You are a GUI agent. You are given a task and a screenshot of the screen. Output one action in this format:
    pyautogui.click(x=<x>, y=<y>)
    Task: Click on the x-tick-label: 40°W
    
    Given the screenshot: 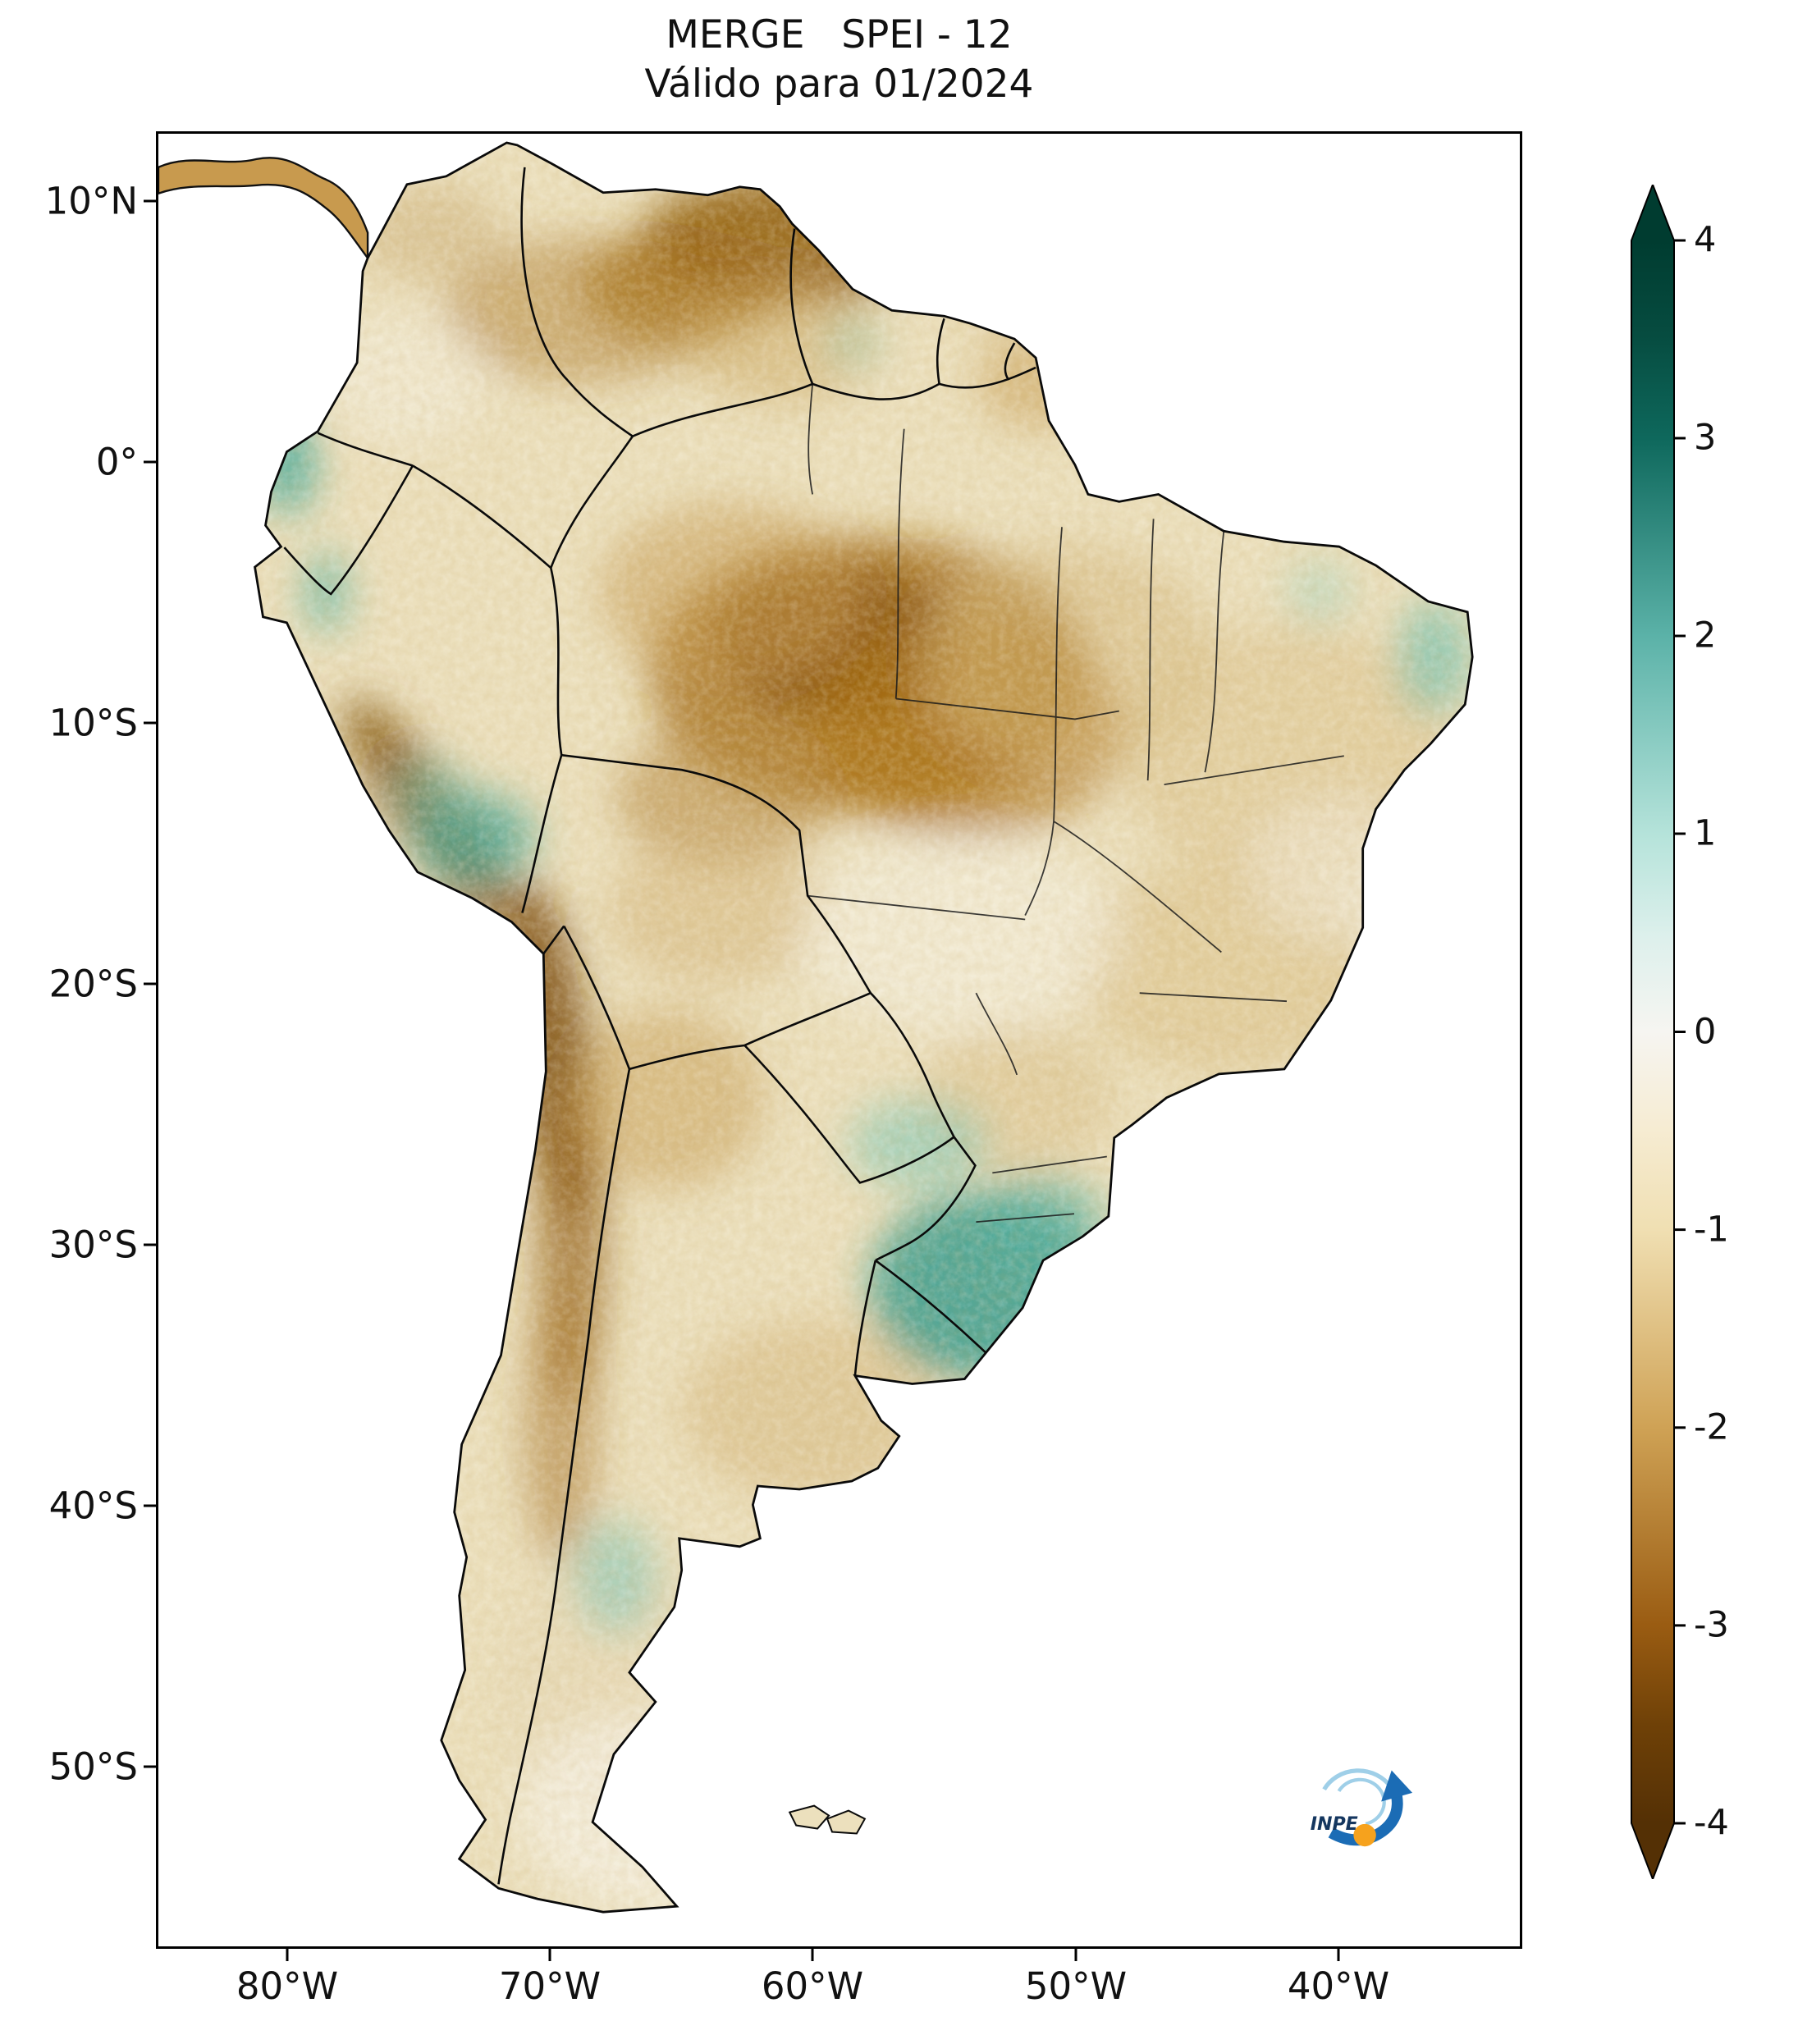 What is the action you would take?
    pyautogui.click(x=1338, y=1986)
    